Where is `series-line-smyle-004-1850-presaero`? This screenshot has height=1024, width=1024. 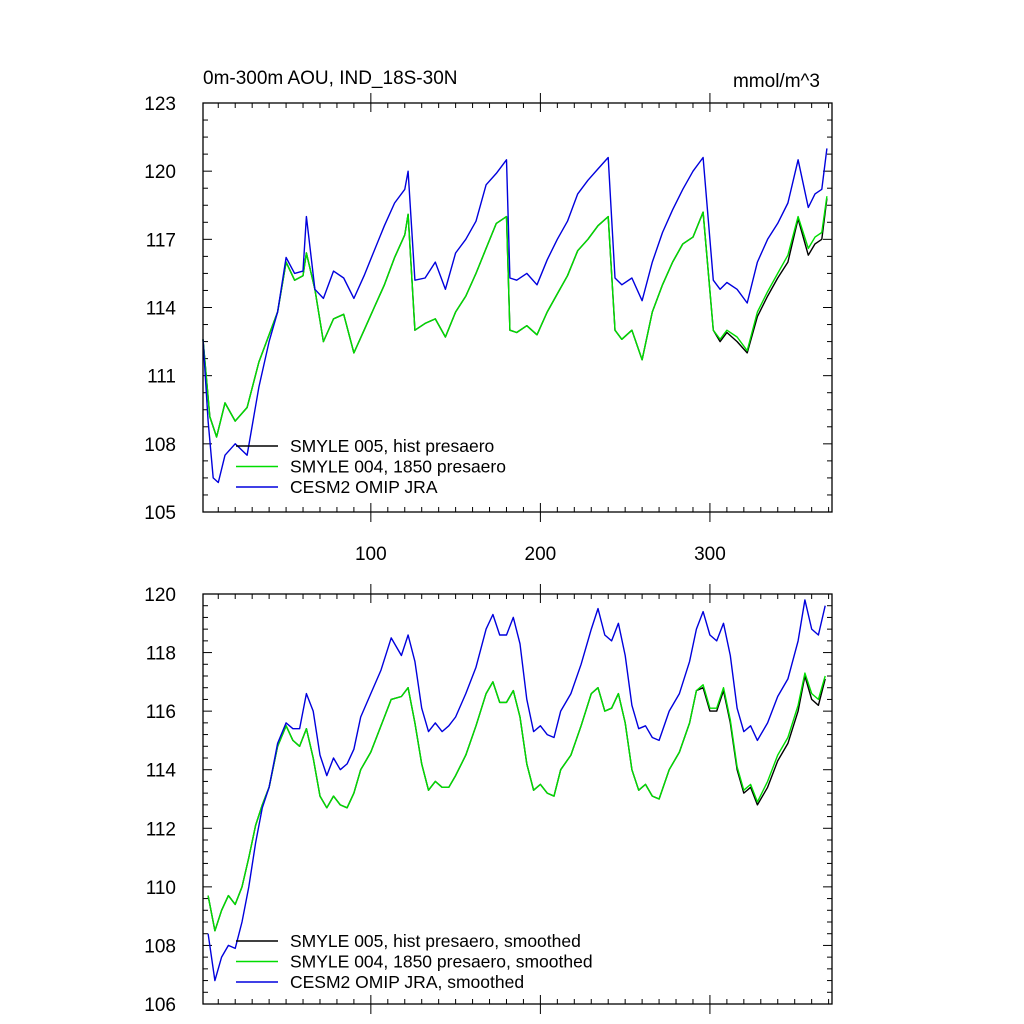 series-line-smyle-004-1850-presaero is located at coordinates (515, 317).